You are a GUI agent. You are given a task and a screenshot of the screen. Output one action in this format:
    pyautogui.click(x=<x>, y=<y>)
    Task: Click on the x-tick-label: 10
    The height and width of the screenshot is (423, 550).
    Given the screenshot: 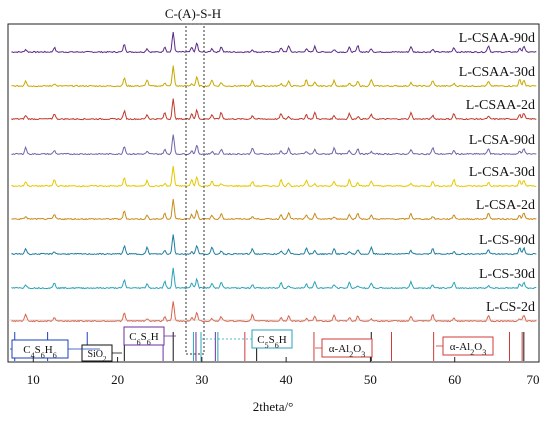 What is the action you would take?
    pyautogui.click(x=33, y=379)
    